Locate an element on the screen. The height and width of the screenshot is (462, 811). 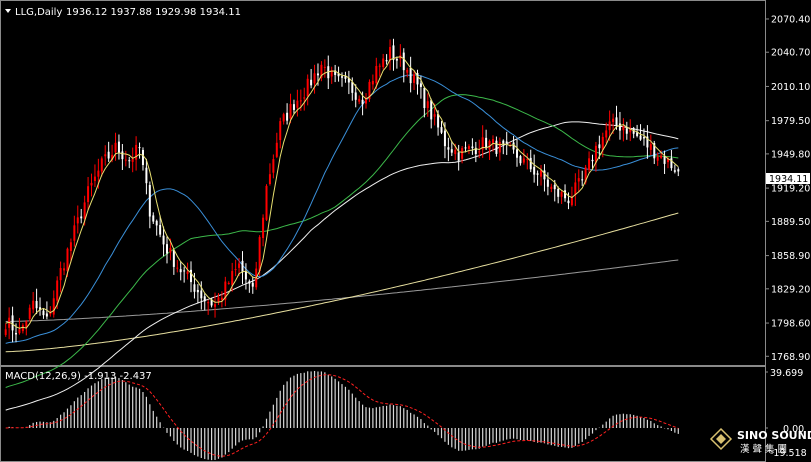
triangle-down-icon is located at coordinates (8, 11).